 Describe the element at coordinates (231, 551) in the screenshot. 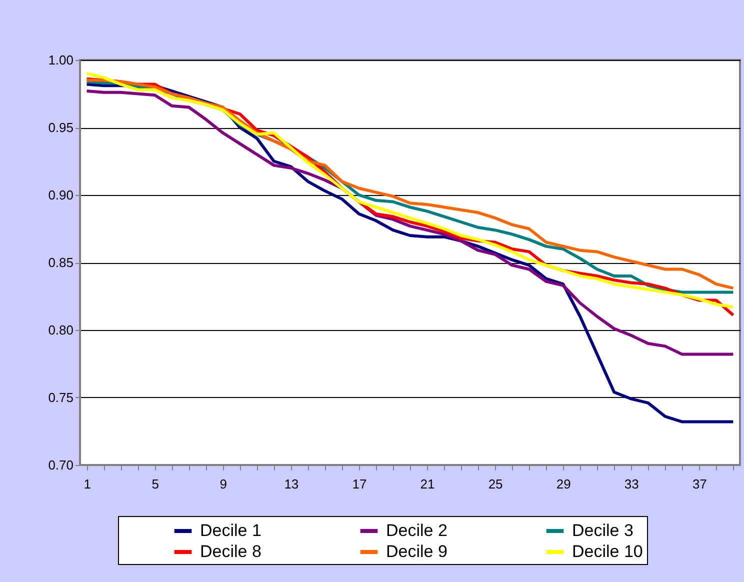

I see `legend-label: Decile 8` at that location.